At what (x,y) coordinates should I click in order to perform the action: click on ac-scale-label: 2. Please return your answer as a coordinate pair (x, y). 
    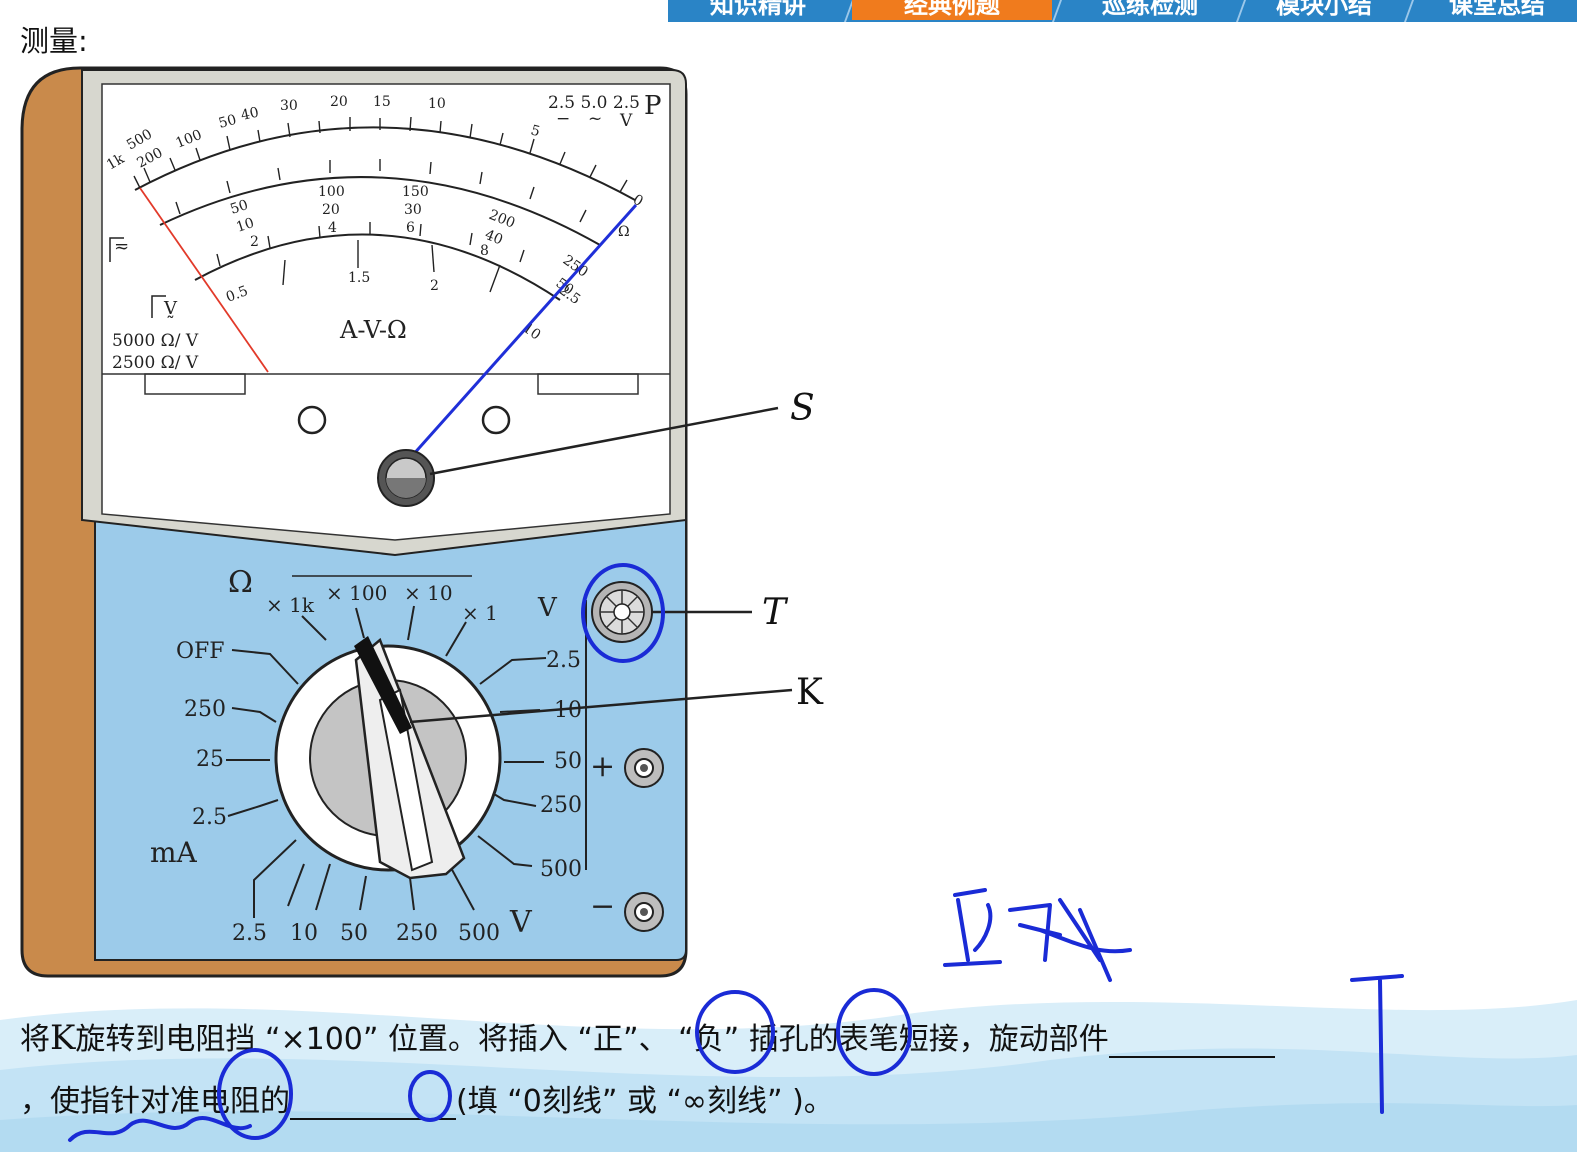
    Looking at the image, I should click on (434, 286).